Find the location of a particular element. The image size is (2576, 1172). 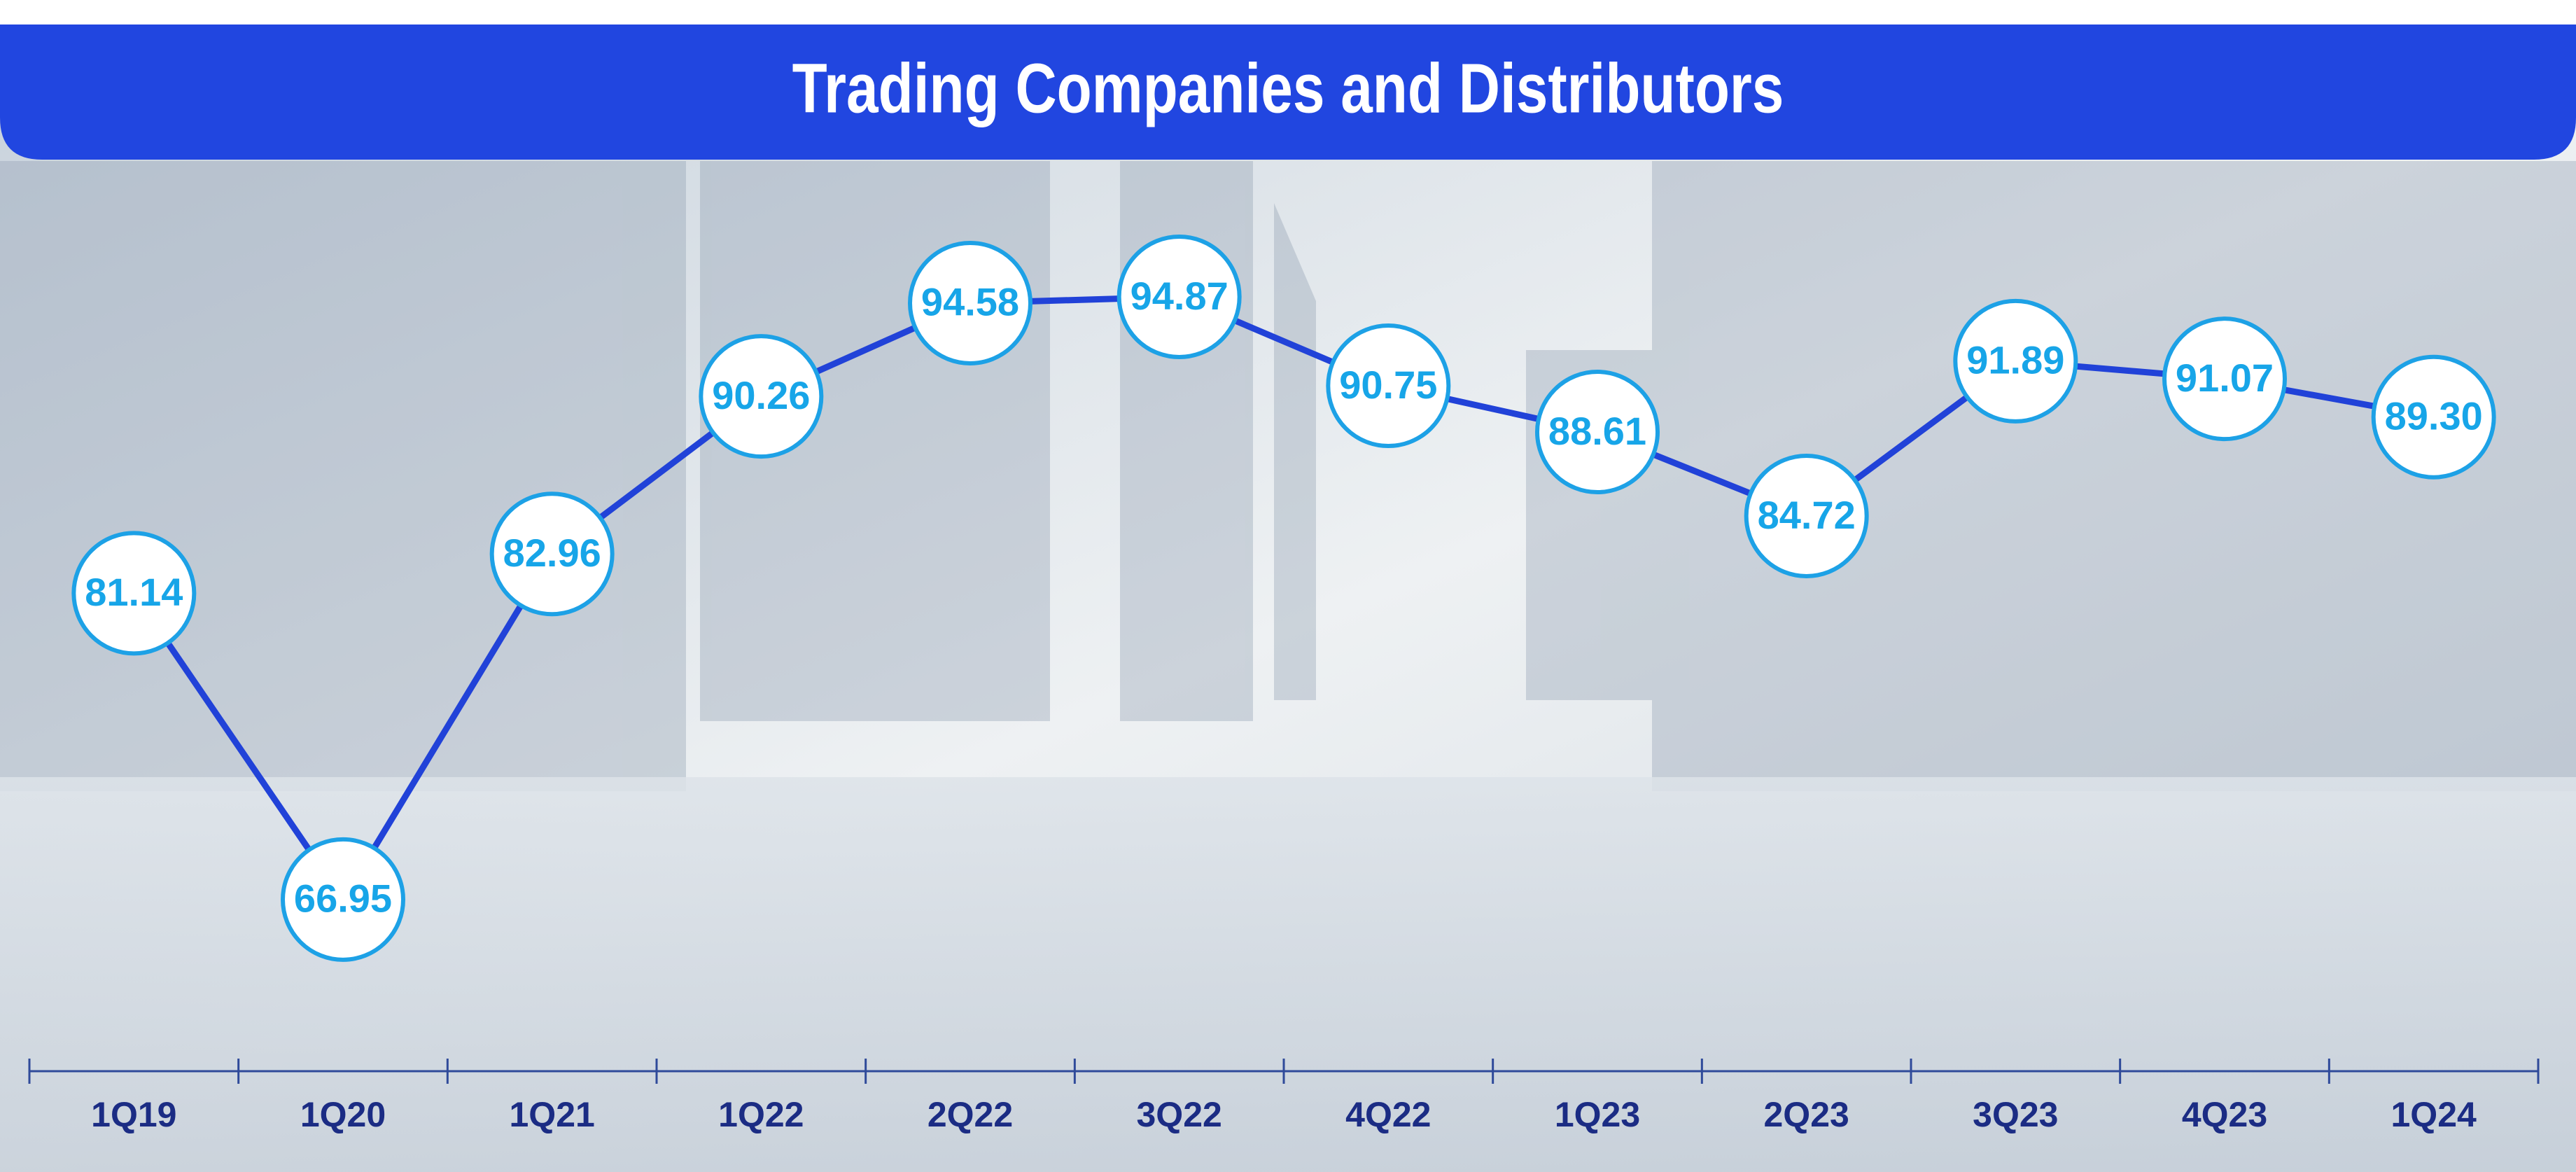

x-tick-label: 2Q23 is located at coordinates (1806, 1114).